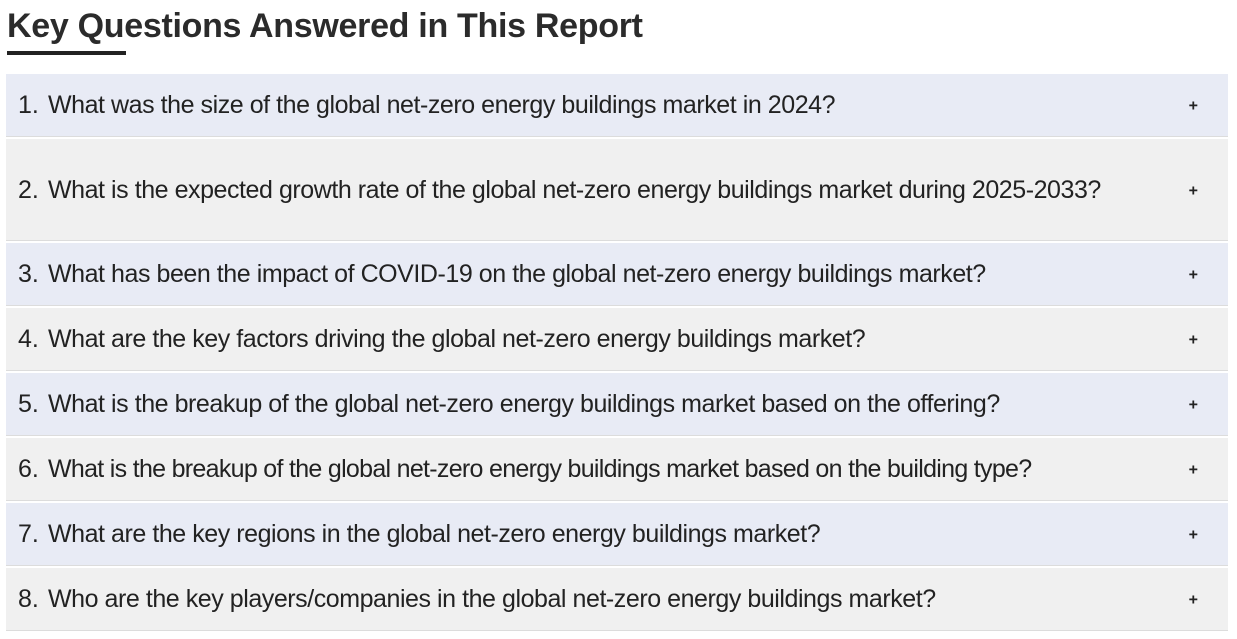  I want to click on heading-underline, so click(66, 53).